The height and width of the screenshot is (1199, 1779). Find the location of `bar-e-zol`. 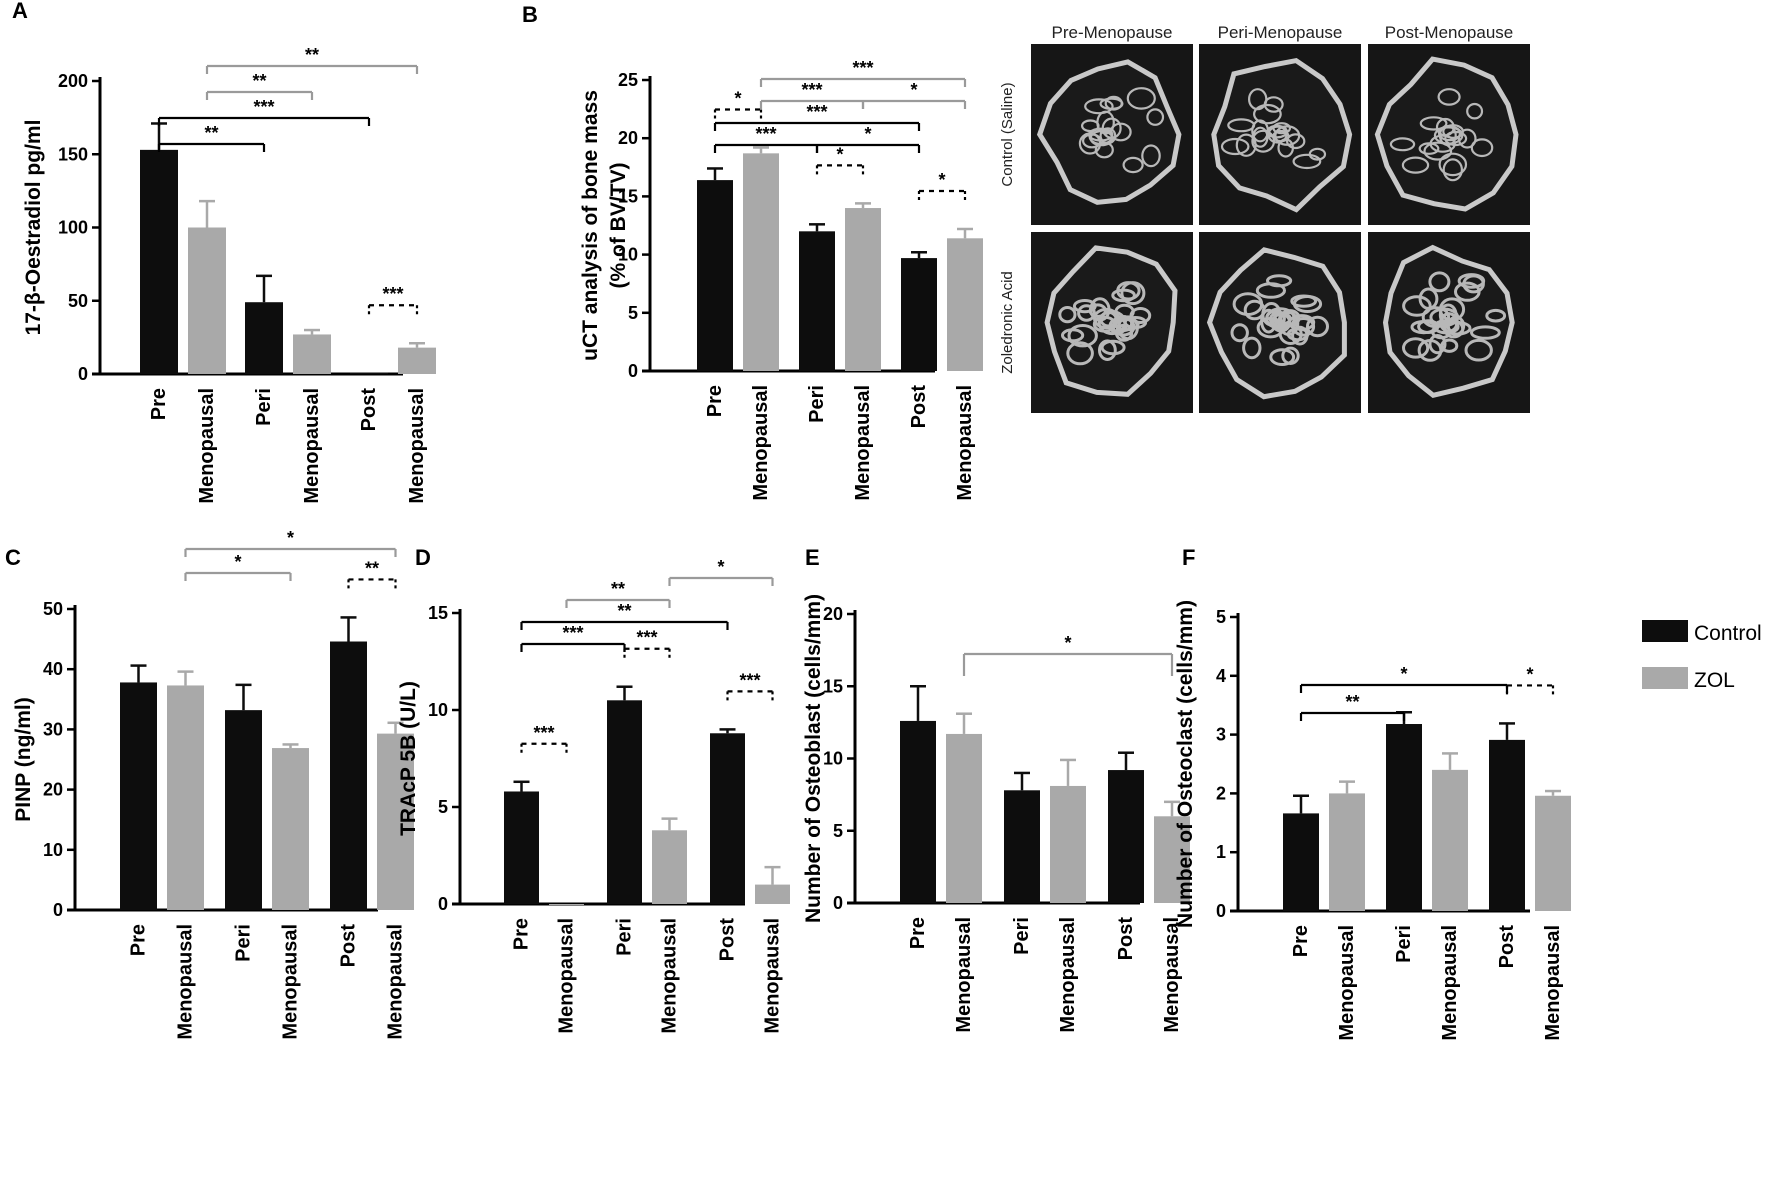

bar-e-zol is located at coordinates (964, 818).